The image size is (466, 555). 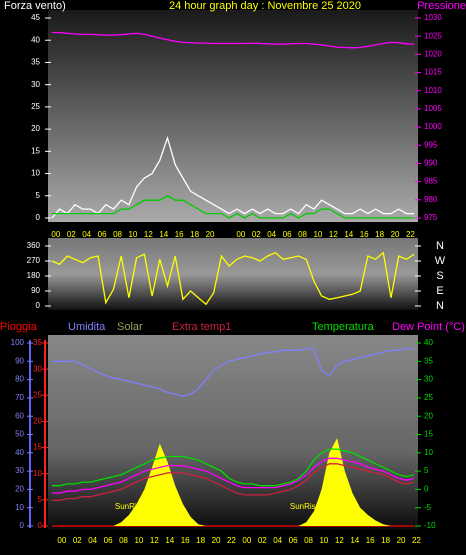 I want to click on legend-entry: Umidita, so click(x=87, y=327).